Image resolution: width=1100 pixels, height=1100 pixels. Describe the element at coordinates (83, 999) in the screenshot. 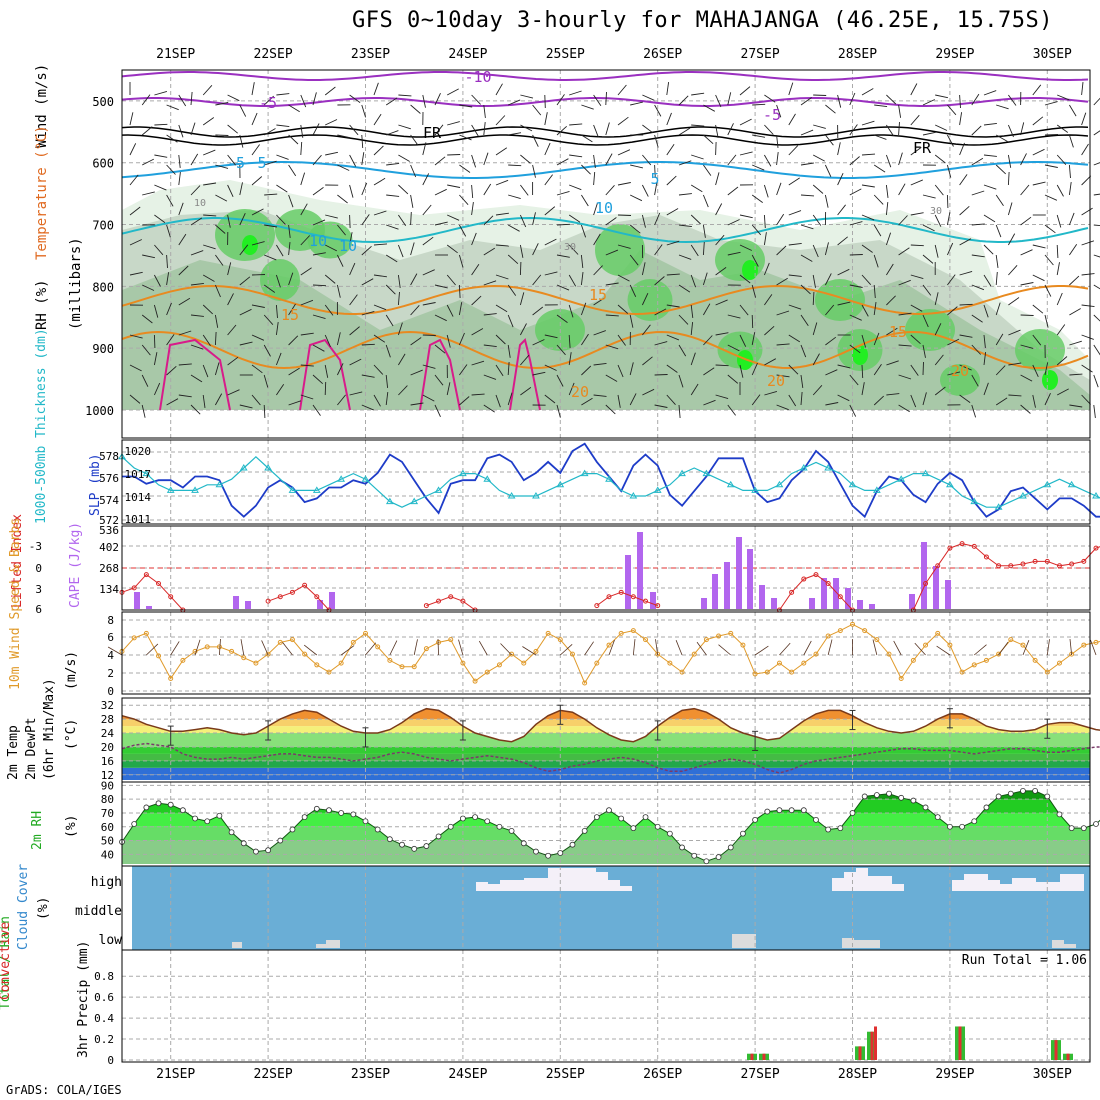

I see `precip-axis-label: 3hr Precip (mm)` at that location.